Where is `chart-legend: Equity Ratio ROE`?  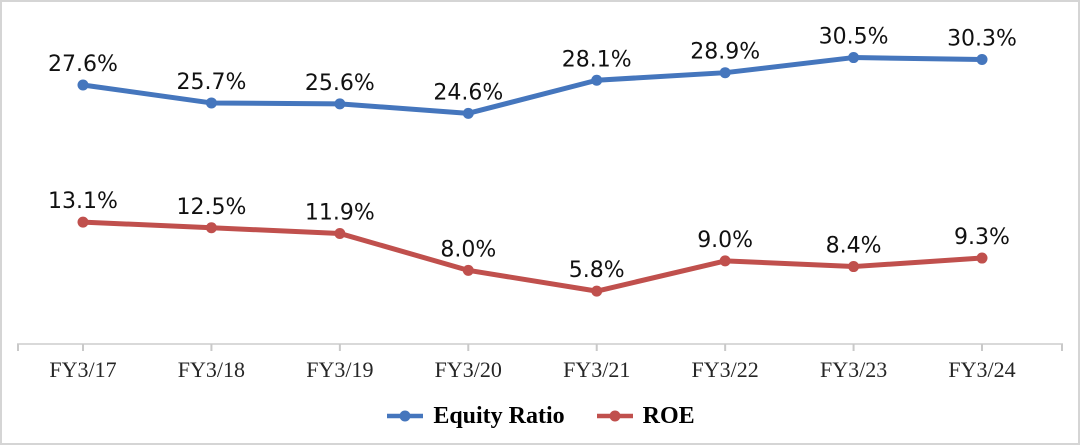 chart-legend: Equity Ratio ROE is located at coordinates (540, 416).